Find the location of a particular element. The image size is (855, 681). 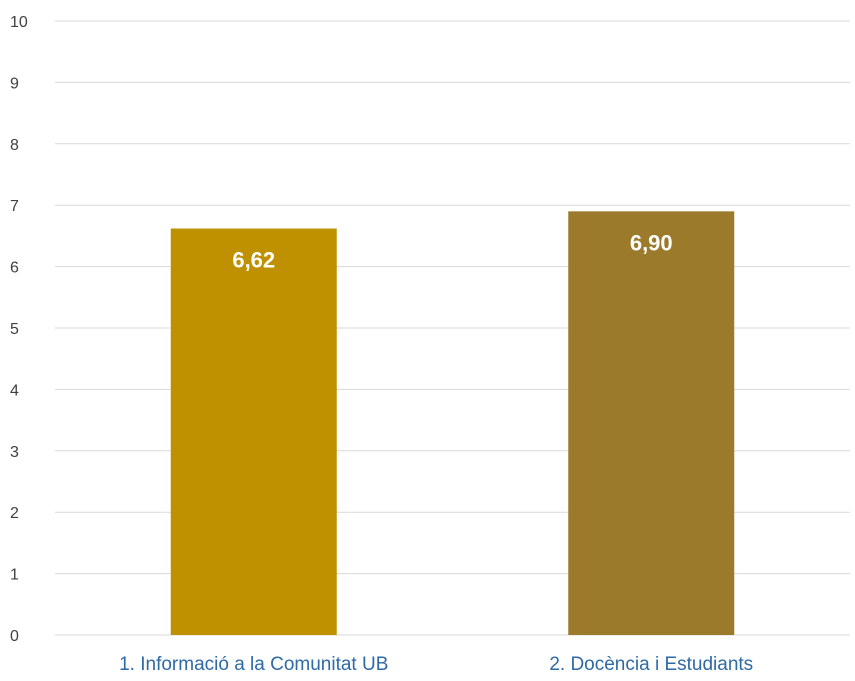

y-tick-label: 0 is located at coordinates (14, 636).